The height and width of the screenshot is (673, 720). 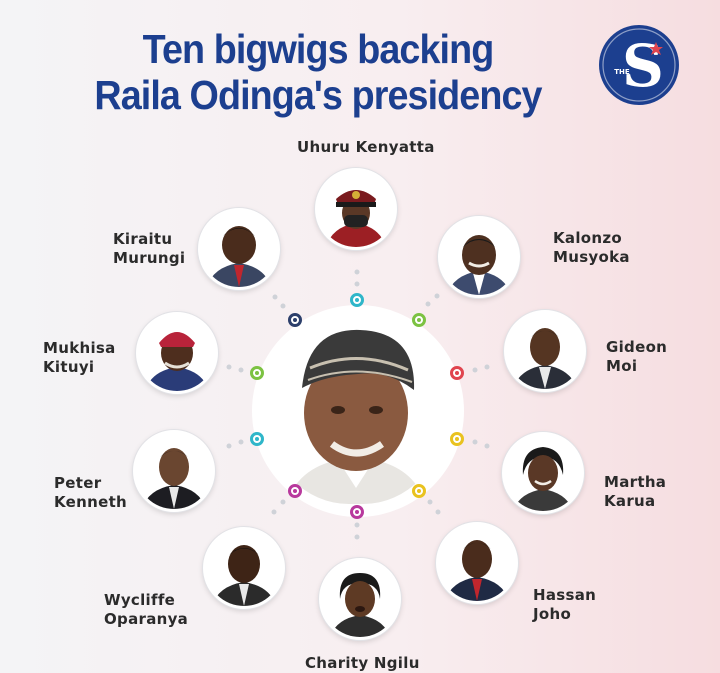 I want to click on ring-dot-left-upper, so click(x=257, y=373).